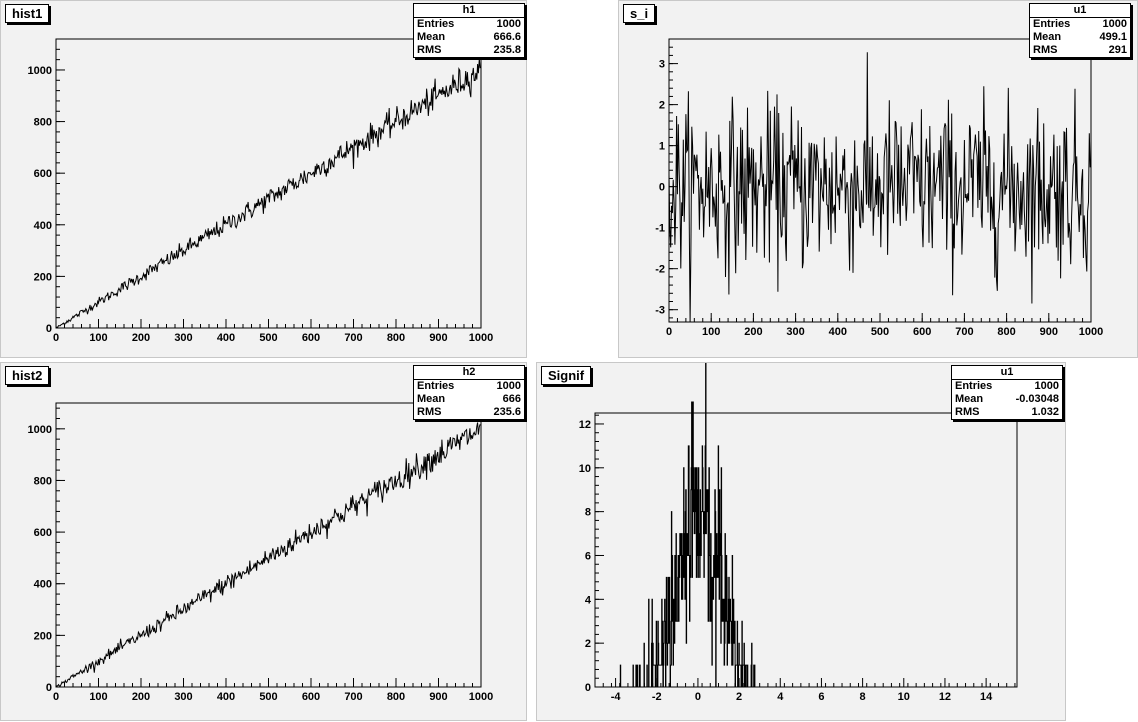 The height and width of the screenshot is (722, 1138). I want to click on x-tick-label: 6, so click(821, 697).